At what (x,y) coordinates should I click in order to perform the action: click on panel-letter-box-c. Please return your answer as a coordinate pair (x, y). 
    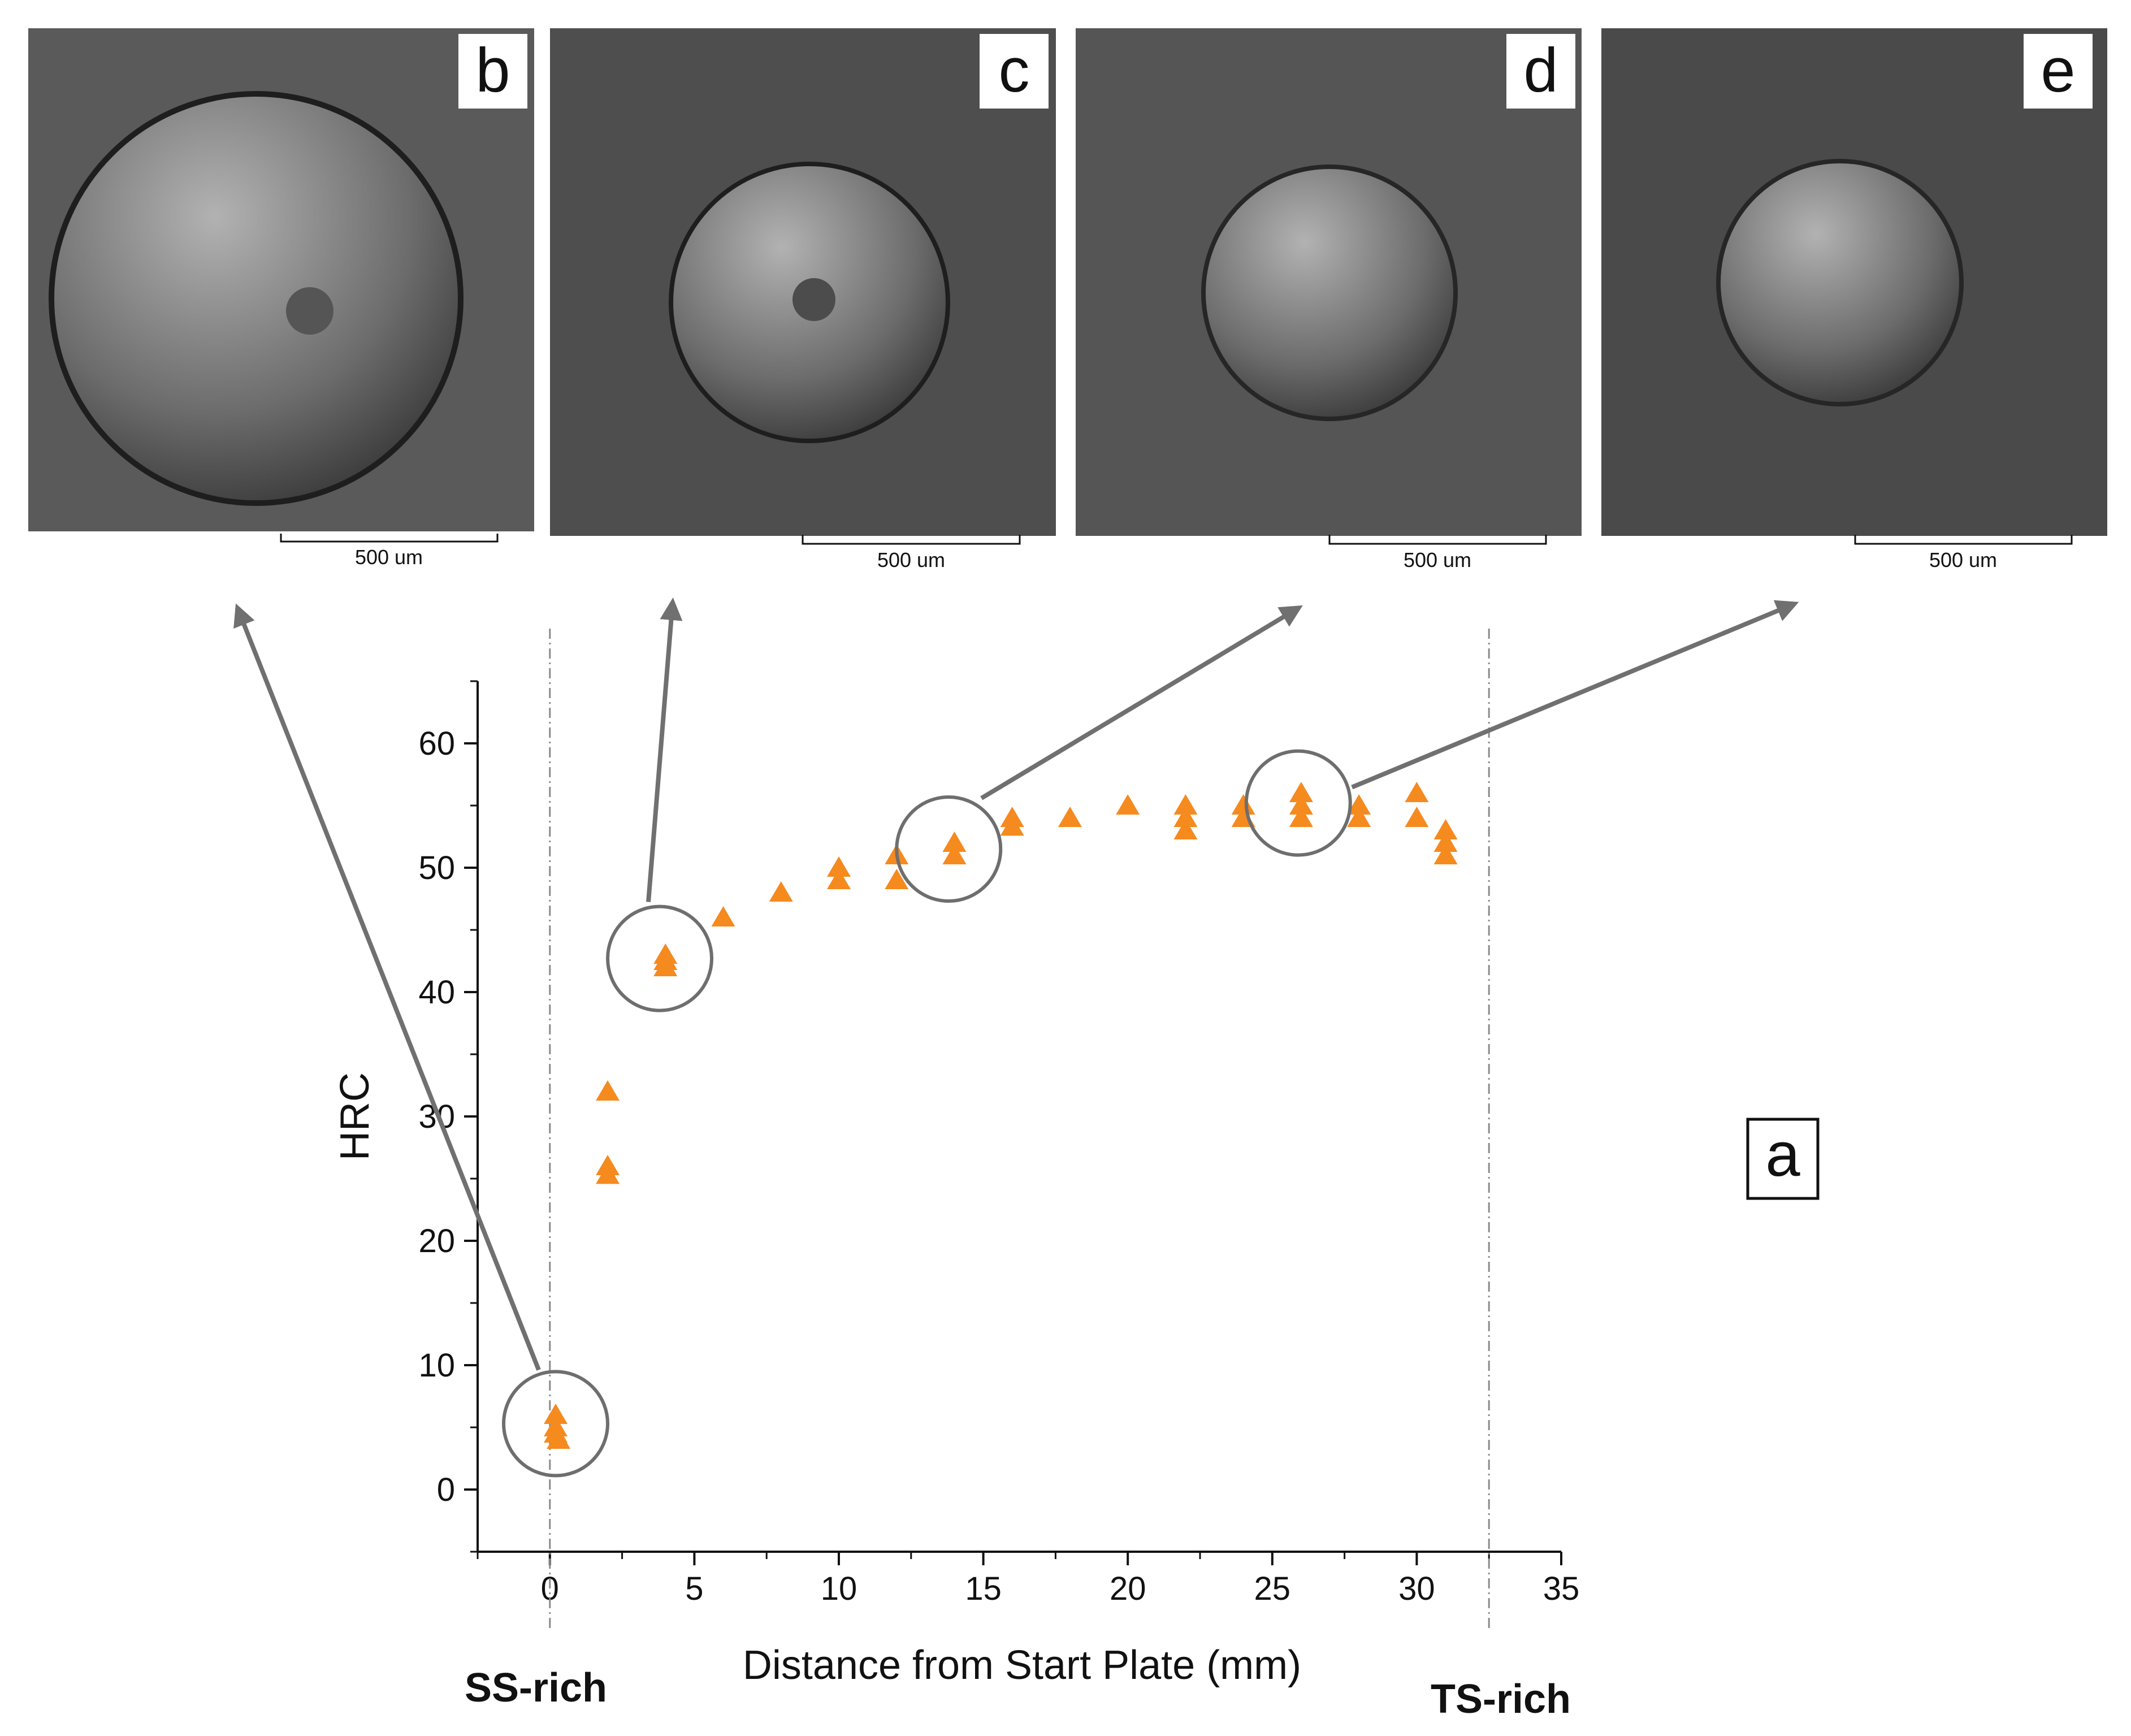
    Looking at the image, I should click on (1014, 71).